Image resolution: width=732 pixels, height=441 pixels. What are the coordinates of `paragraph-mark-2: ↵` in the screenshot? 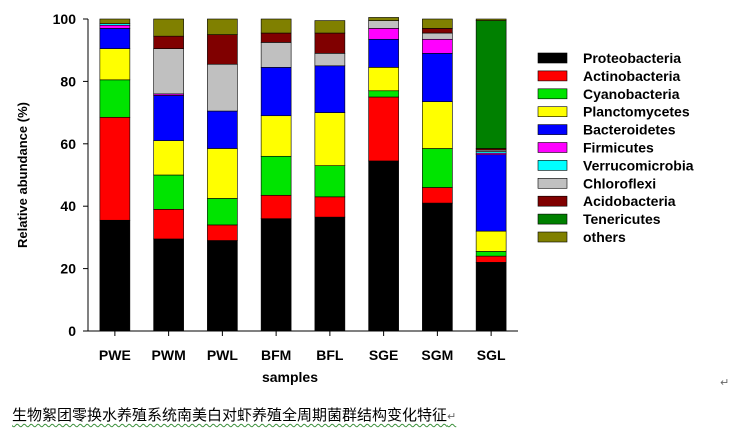 It's located at (452, 416).